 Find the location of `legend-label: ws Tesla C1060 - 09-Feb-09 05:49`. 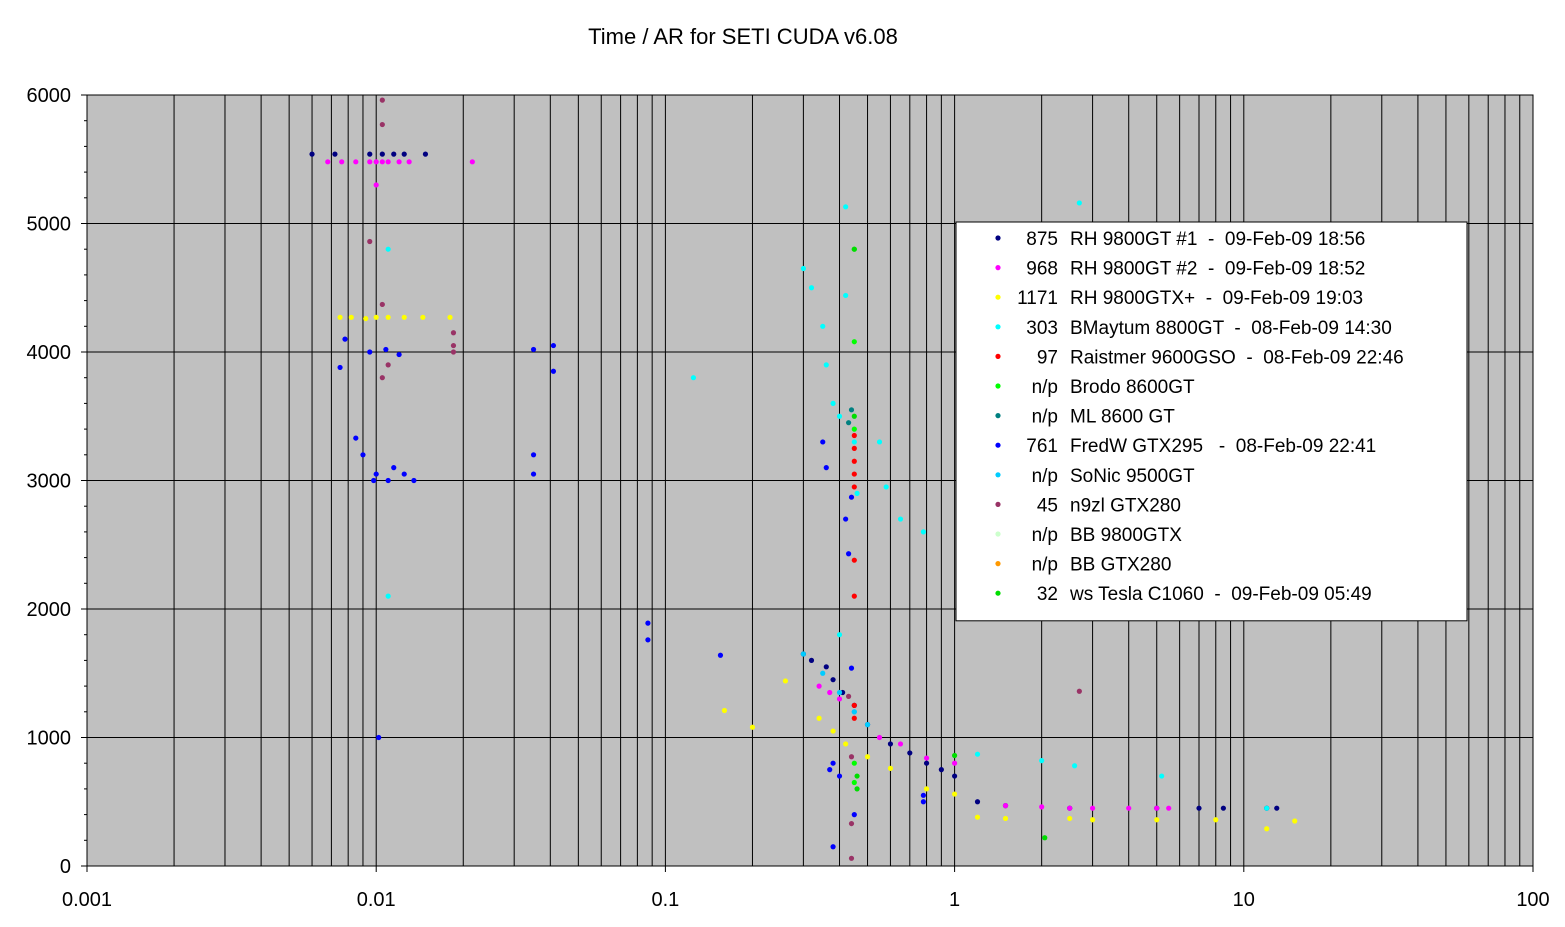

legend-label: ws Tesla C1060 - 09-Feb-09 05:49 is located at coordinates (1220, 594).